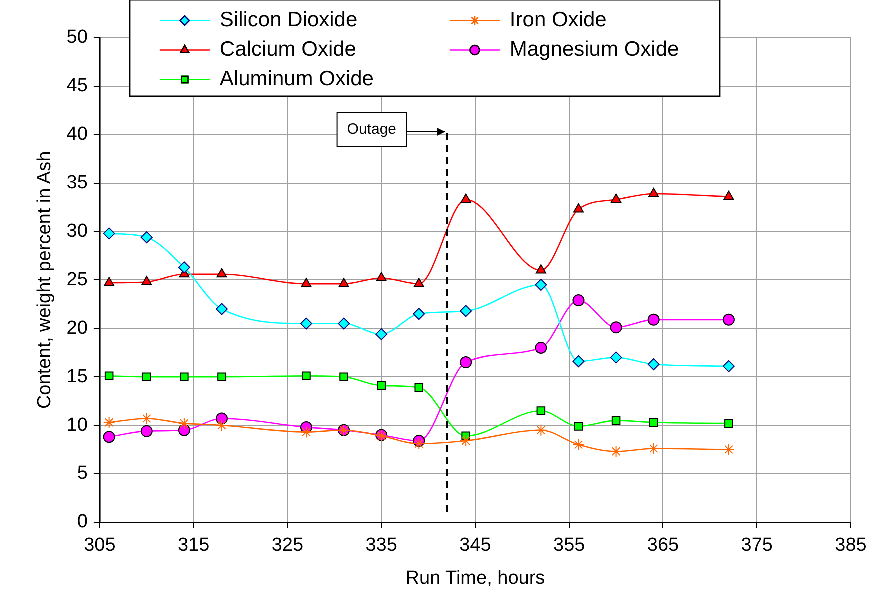 This screenshot has height=596, width=875. Describe the element at coordinates (372, 129) in the screenshot. I see `ref-line-label: Outage` at that location.